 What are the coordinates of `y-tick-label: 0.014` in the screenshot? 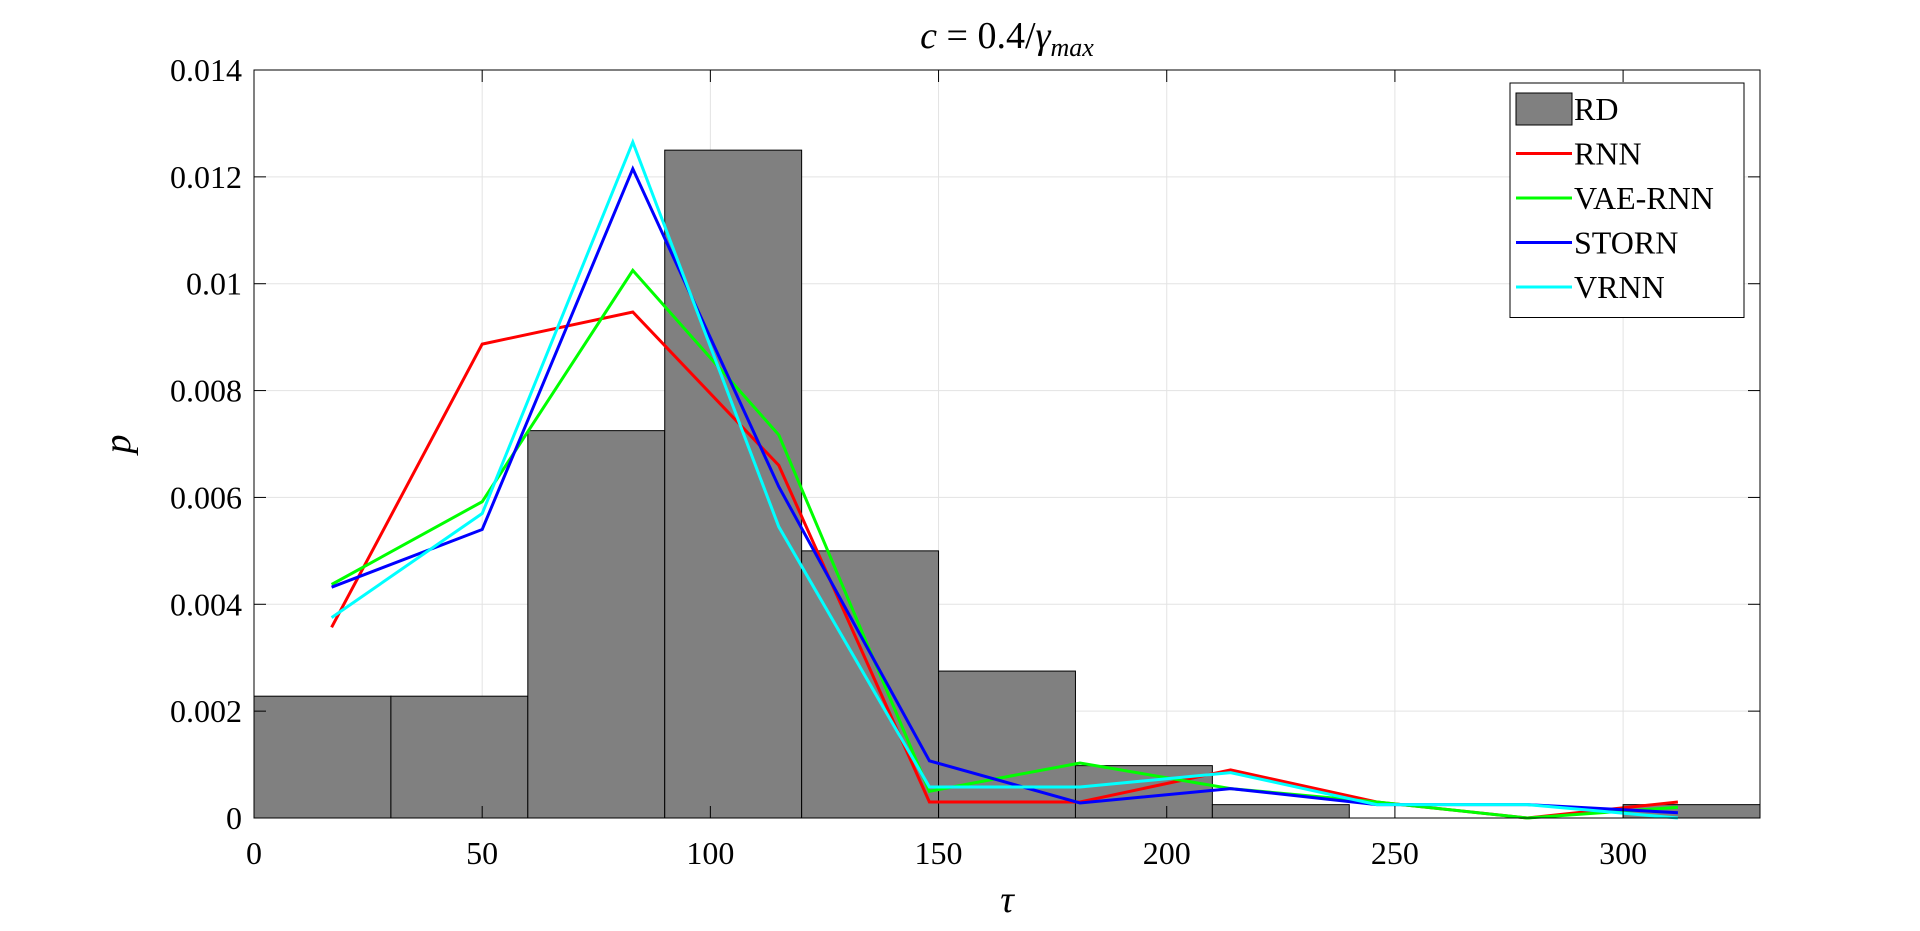 It's located at (206, 70).